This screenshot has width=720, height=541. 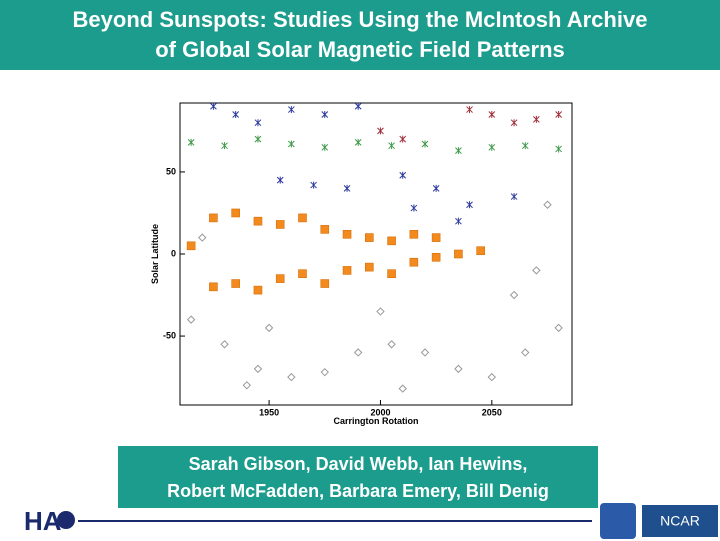 What do you see at coordinates (173, 253) in the screenshot?
I see `y-tick-label: 0` at bounding box center [173, 253].